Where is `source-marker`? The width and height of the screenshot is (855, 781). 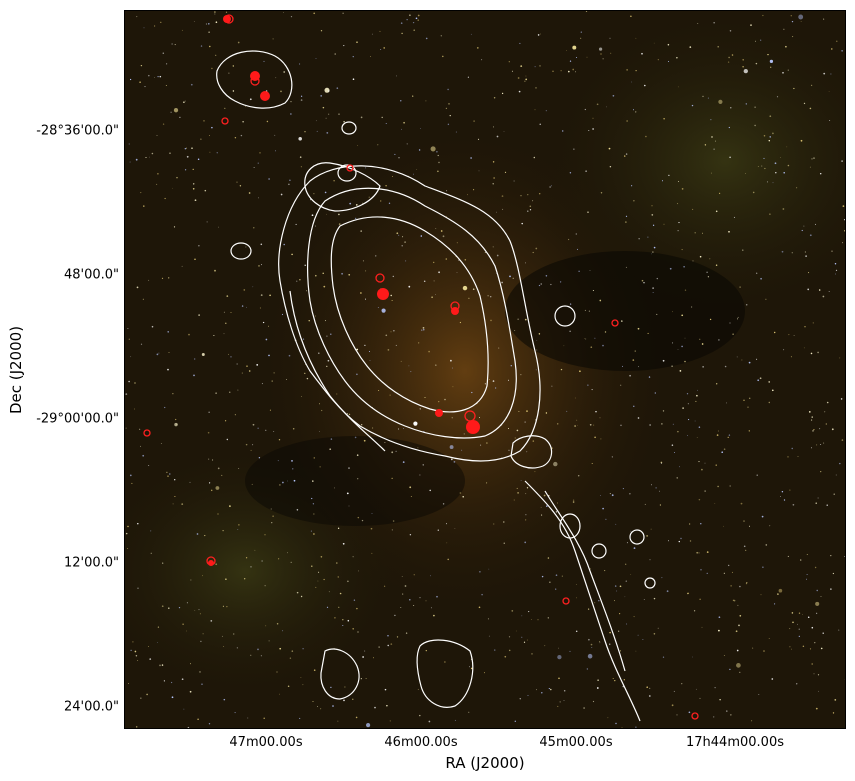
source-marker is located at coordinates (225, 121).